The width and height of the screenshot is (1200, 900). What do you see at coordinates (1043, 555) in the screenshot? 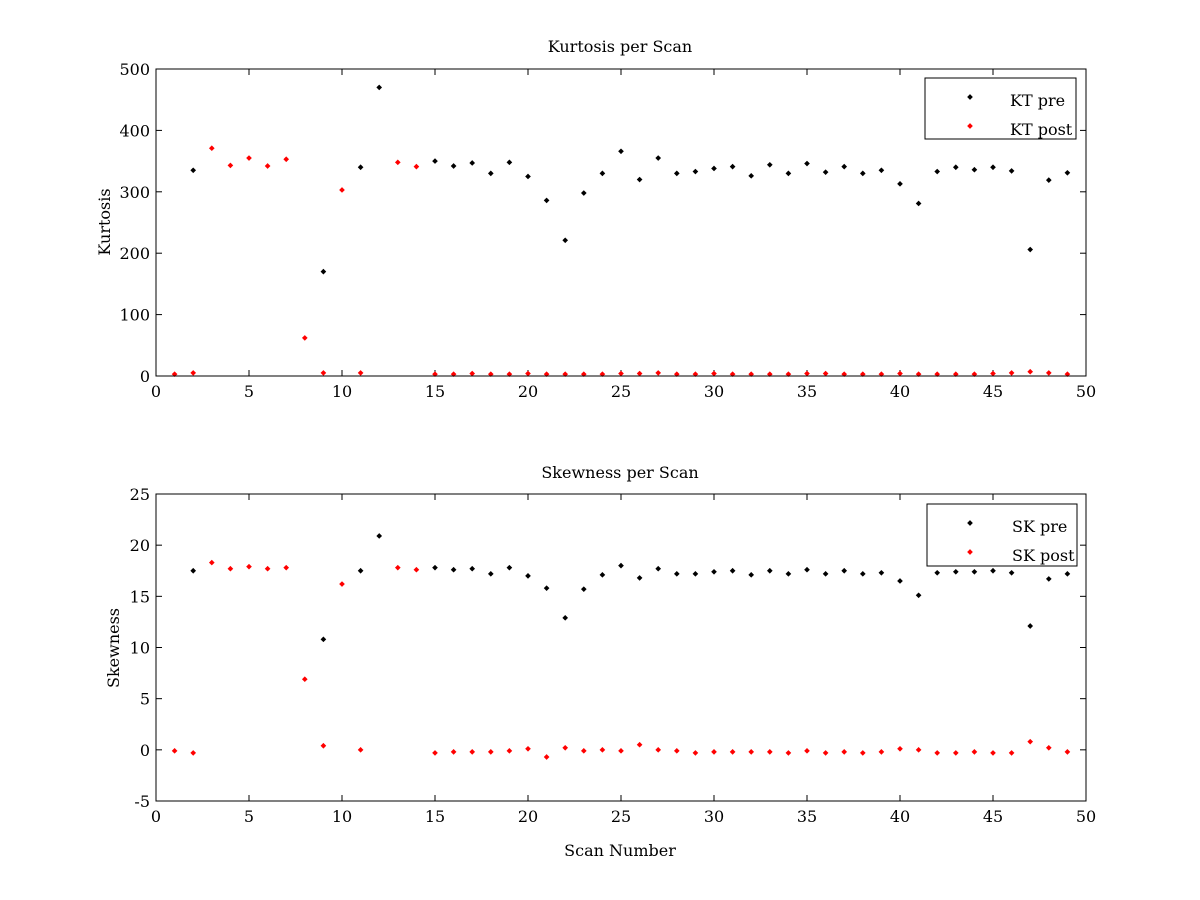
I see `skewness-legend-label-post: SK post` at bounding box center [1043, 555].